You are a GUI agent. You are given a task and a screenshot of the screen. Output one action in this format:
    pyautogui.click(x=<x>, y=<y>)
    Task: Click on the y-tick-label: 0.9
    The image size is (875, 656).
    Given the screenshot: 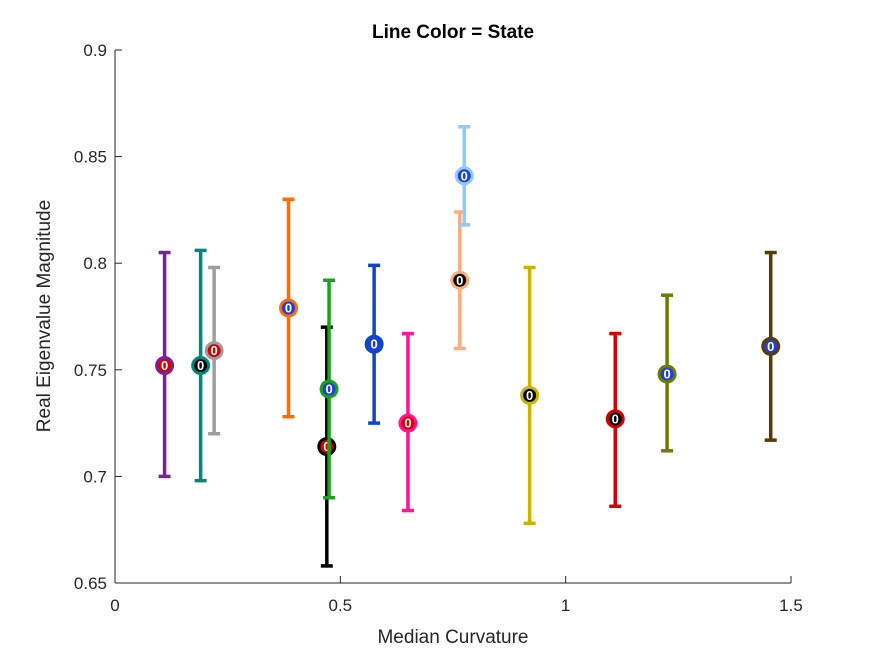 What is the action you would take?
    pyautogui.click(x=95, y=50)
    